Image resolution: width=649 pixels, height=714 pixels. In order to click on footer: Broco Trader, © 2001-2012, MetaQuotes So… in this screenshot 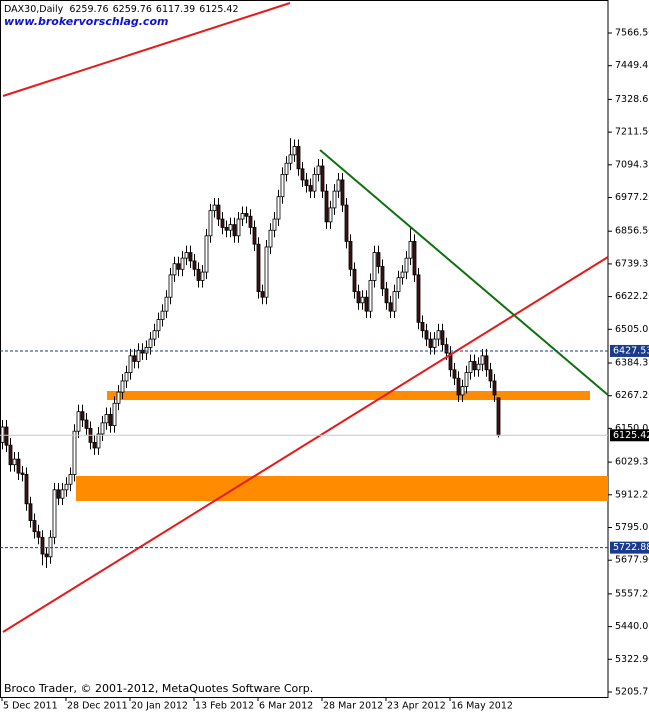, I will do `click(158, 688)`.